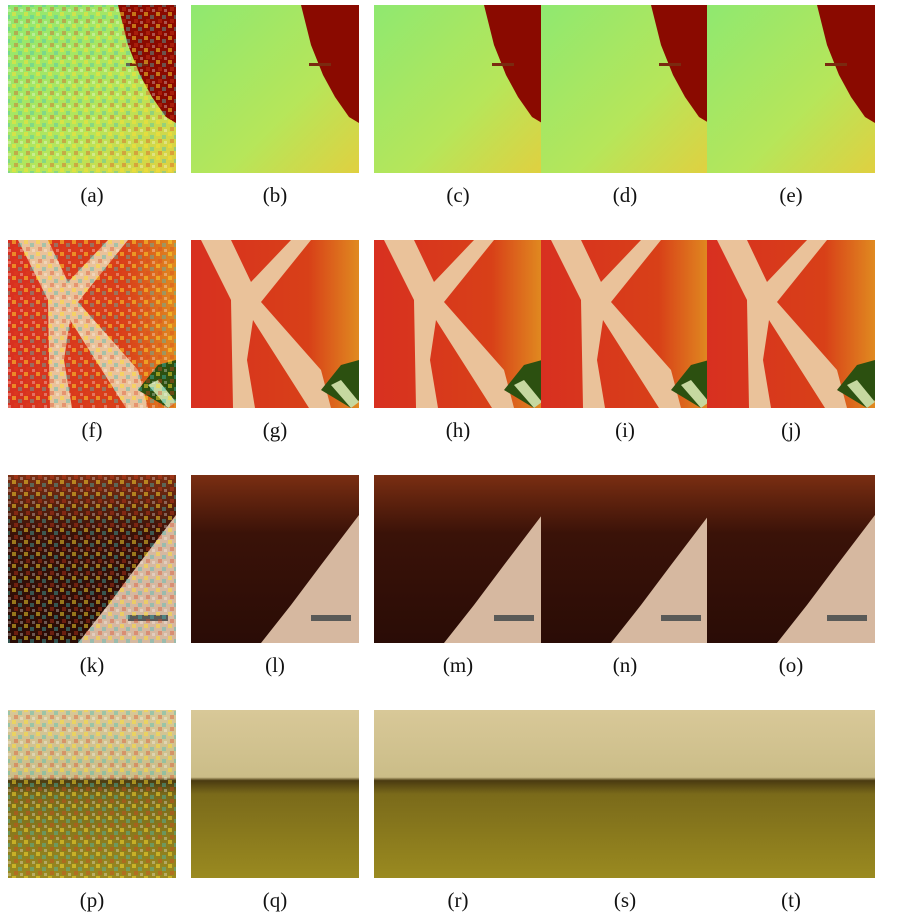 This screenshot has height=918, width=899. What do you see at coordinates (275, 665) in the screenshot?
I see `caption: (l)` at bounding box center [275, 665].